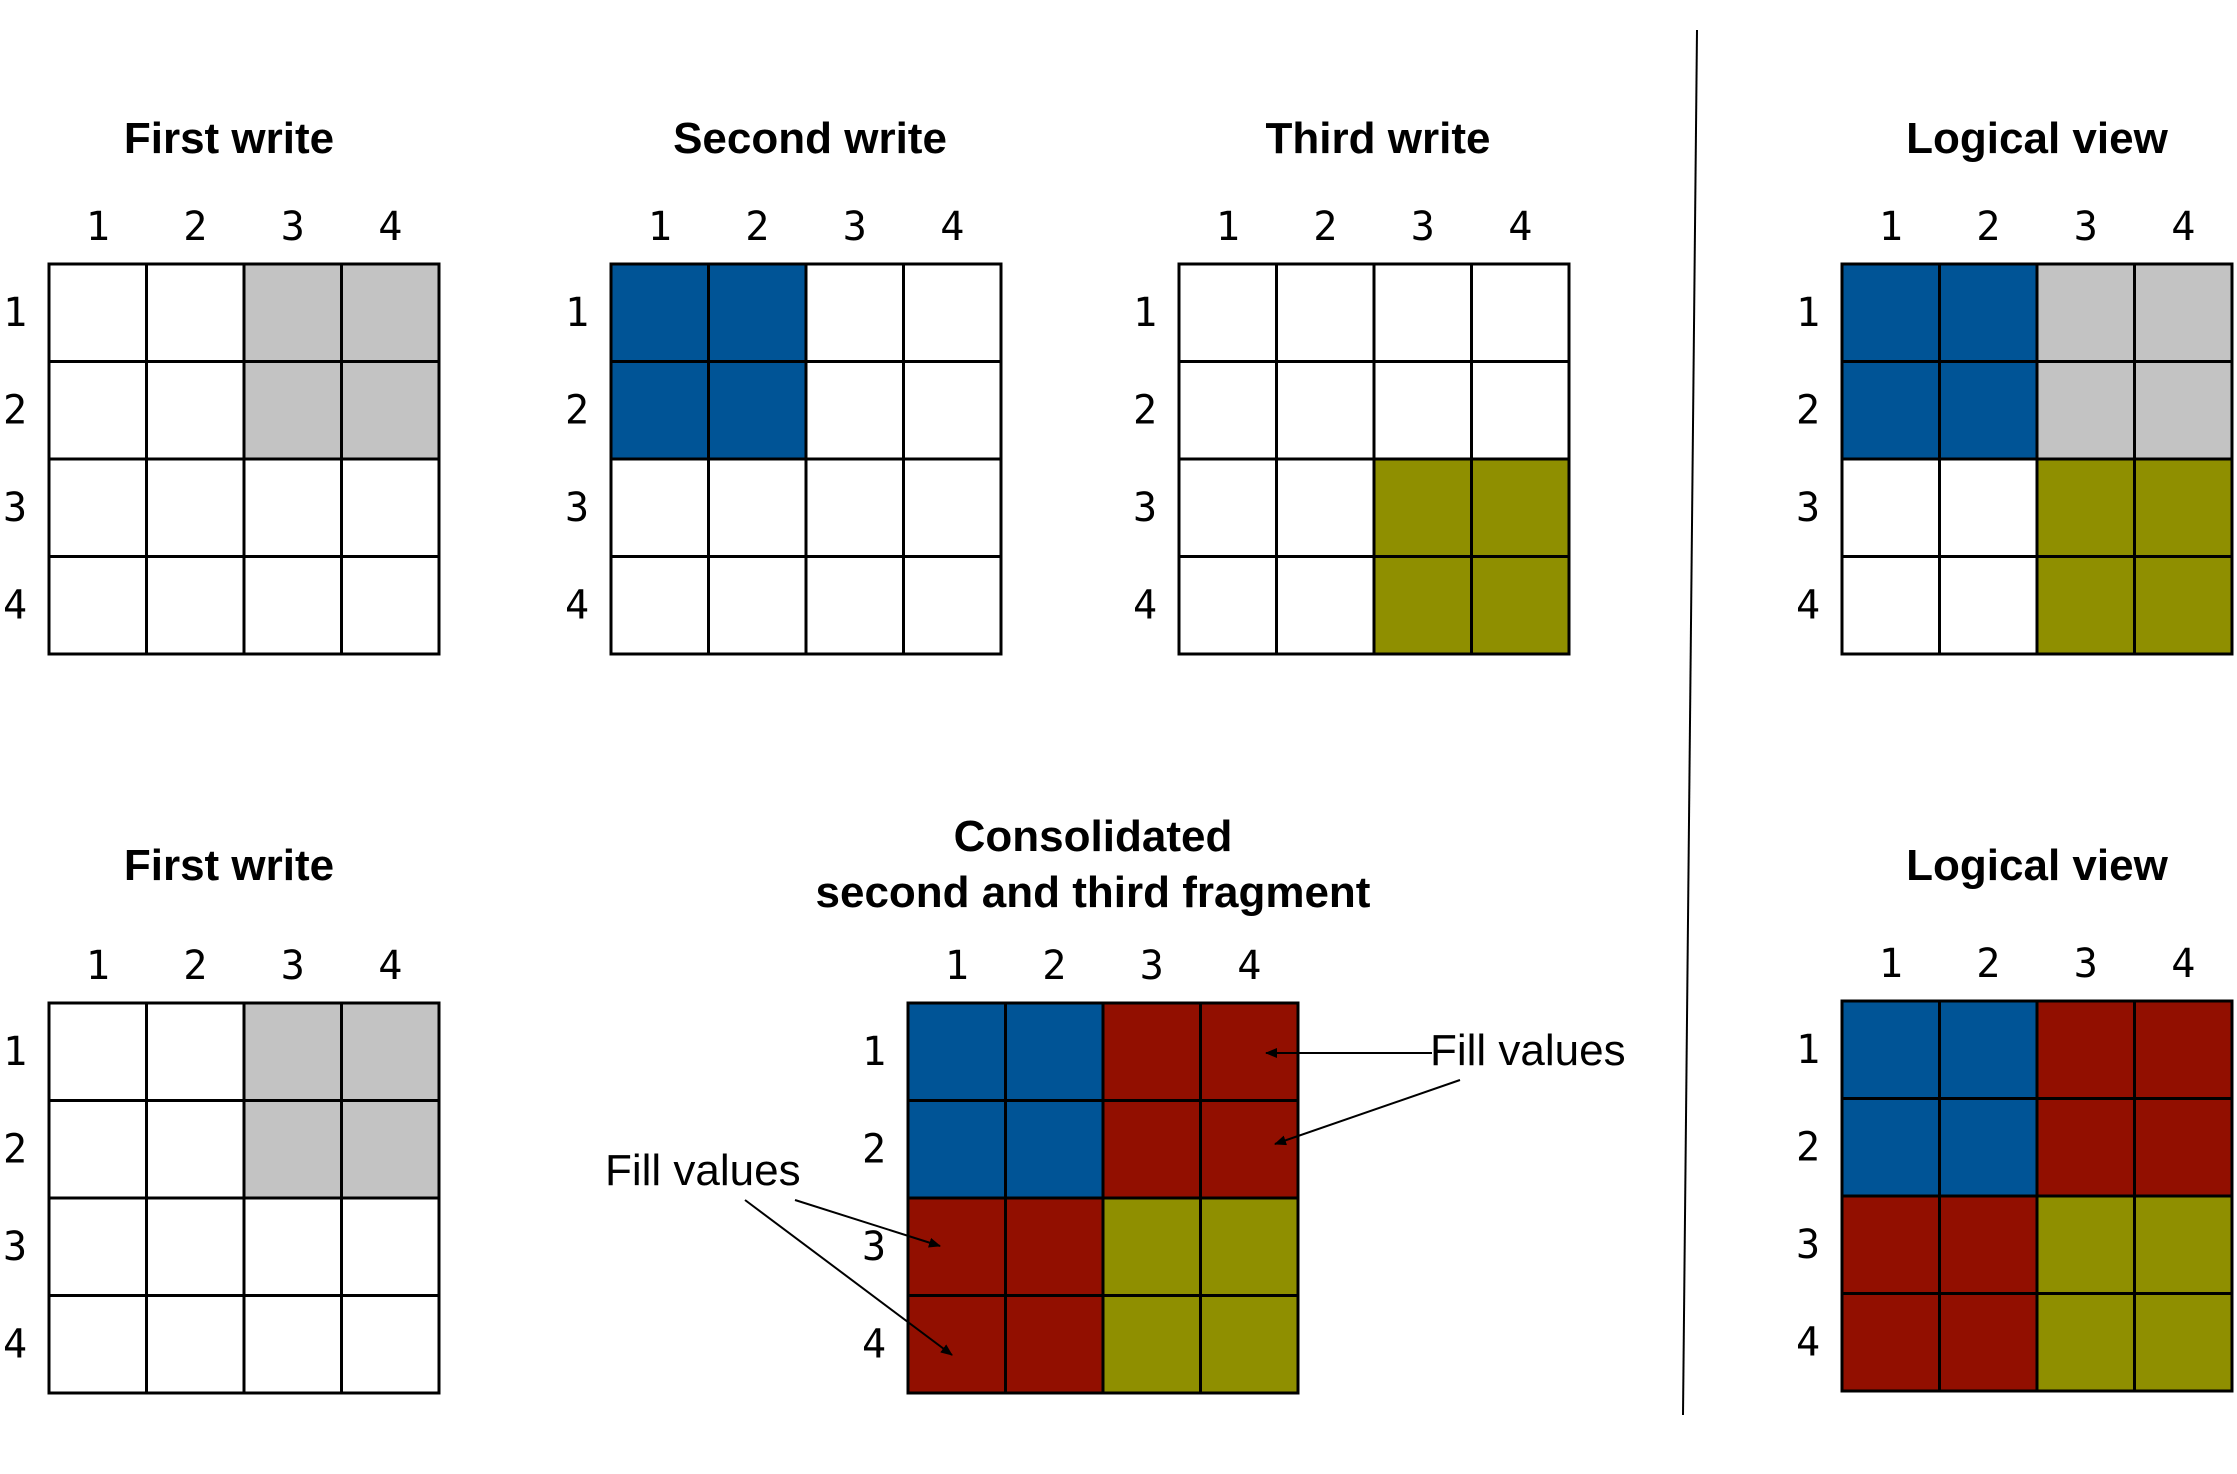  I want to click on panel-third-write: Third write 1 2 3 4 1 2 3 4, so click(1352, 385).